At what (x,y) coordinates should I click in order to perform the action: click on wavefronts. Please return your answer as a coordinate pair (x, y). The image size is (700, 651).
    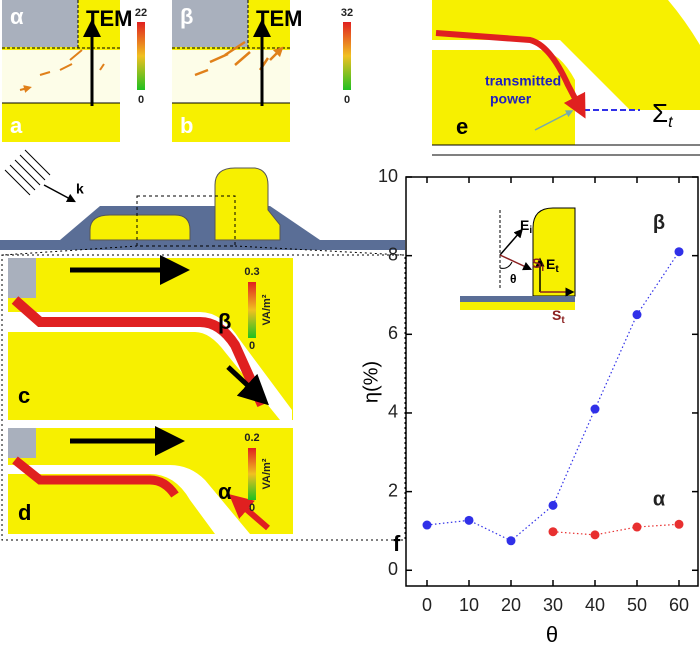
    Looking at the image, I should click on (27, 172).